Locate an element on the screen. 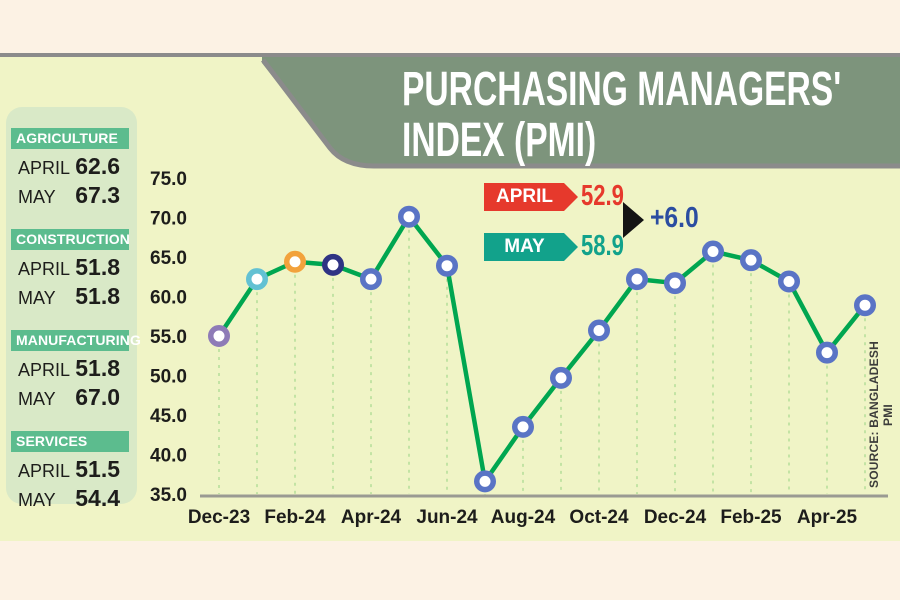 The image size is (900, 600). may-value: 58.9 is located at coordinates (602, 246).